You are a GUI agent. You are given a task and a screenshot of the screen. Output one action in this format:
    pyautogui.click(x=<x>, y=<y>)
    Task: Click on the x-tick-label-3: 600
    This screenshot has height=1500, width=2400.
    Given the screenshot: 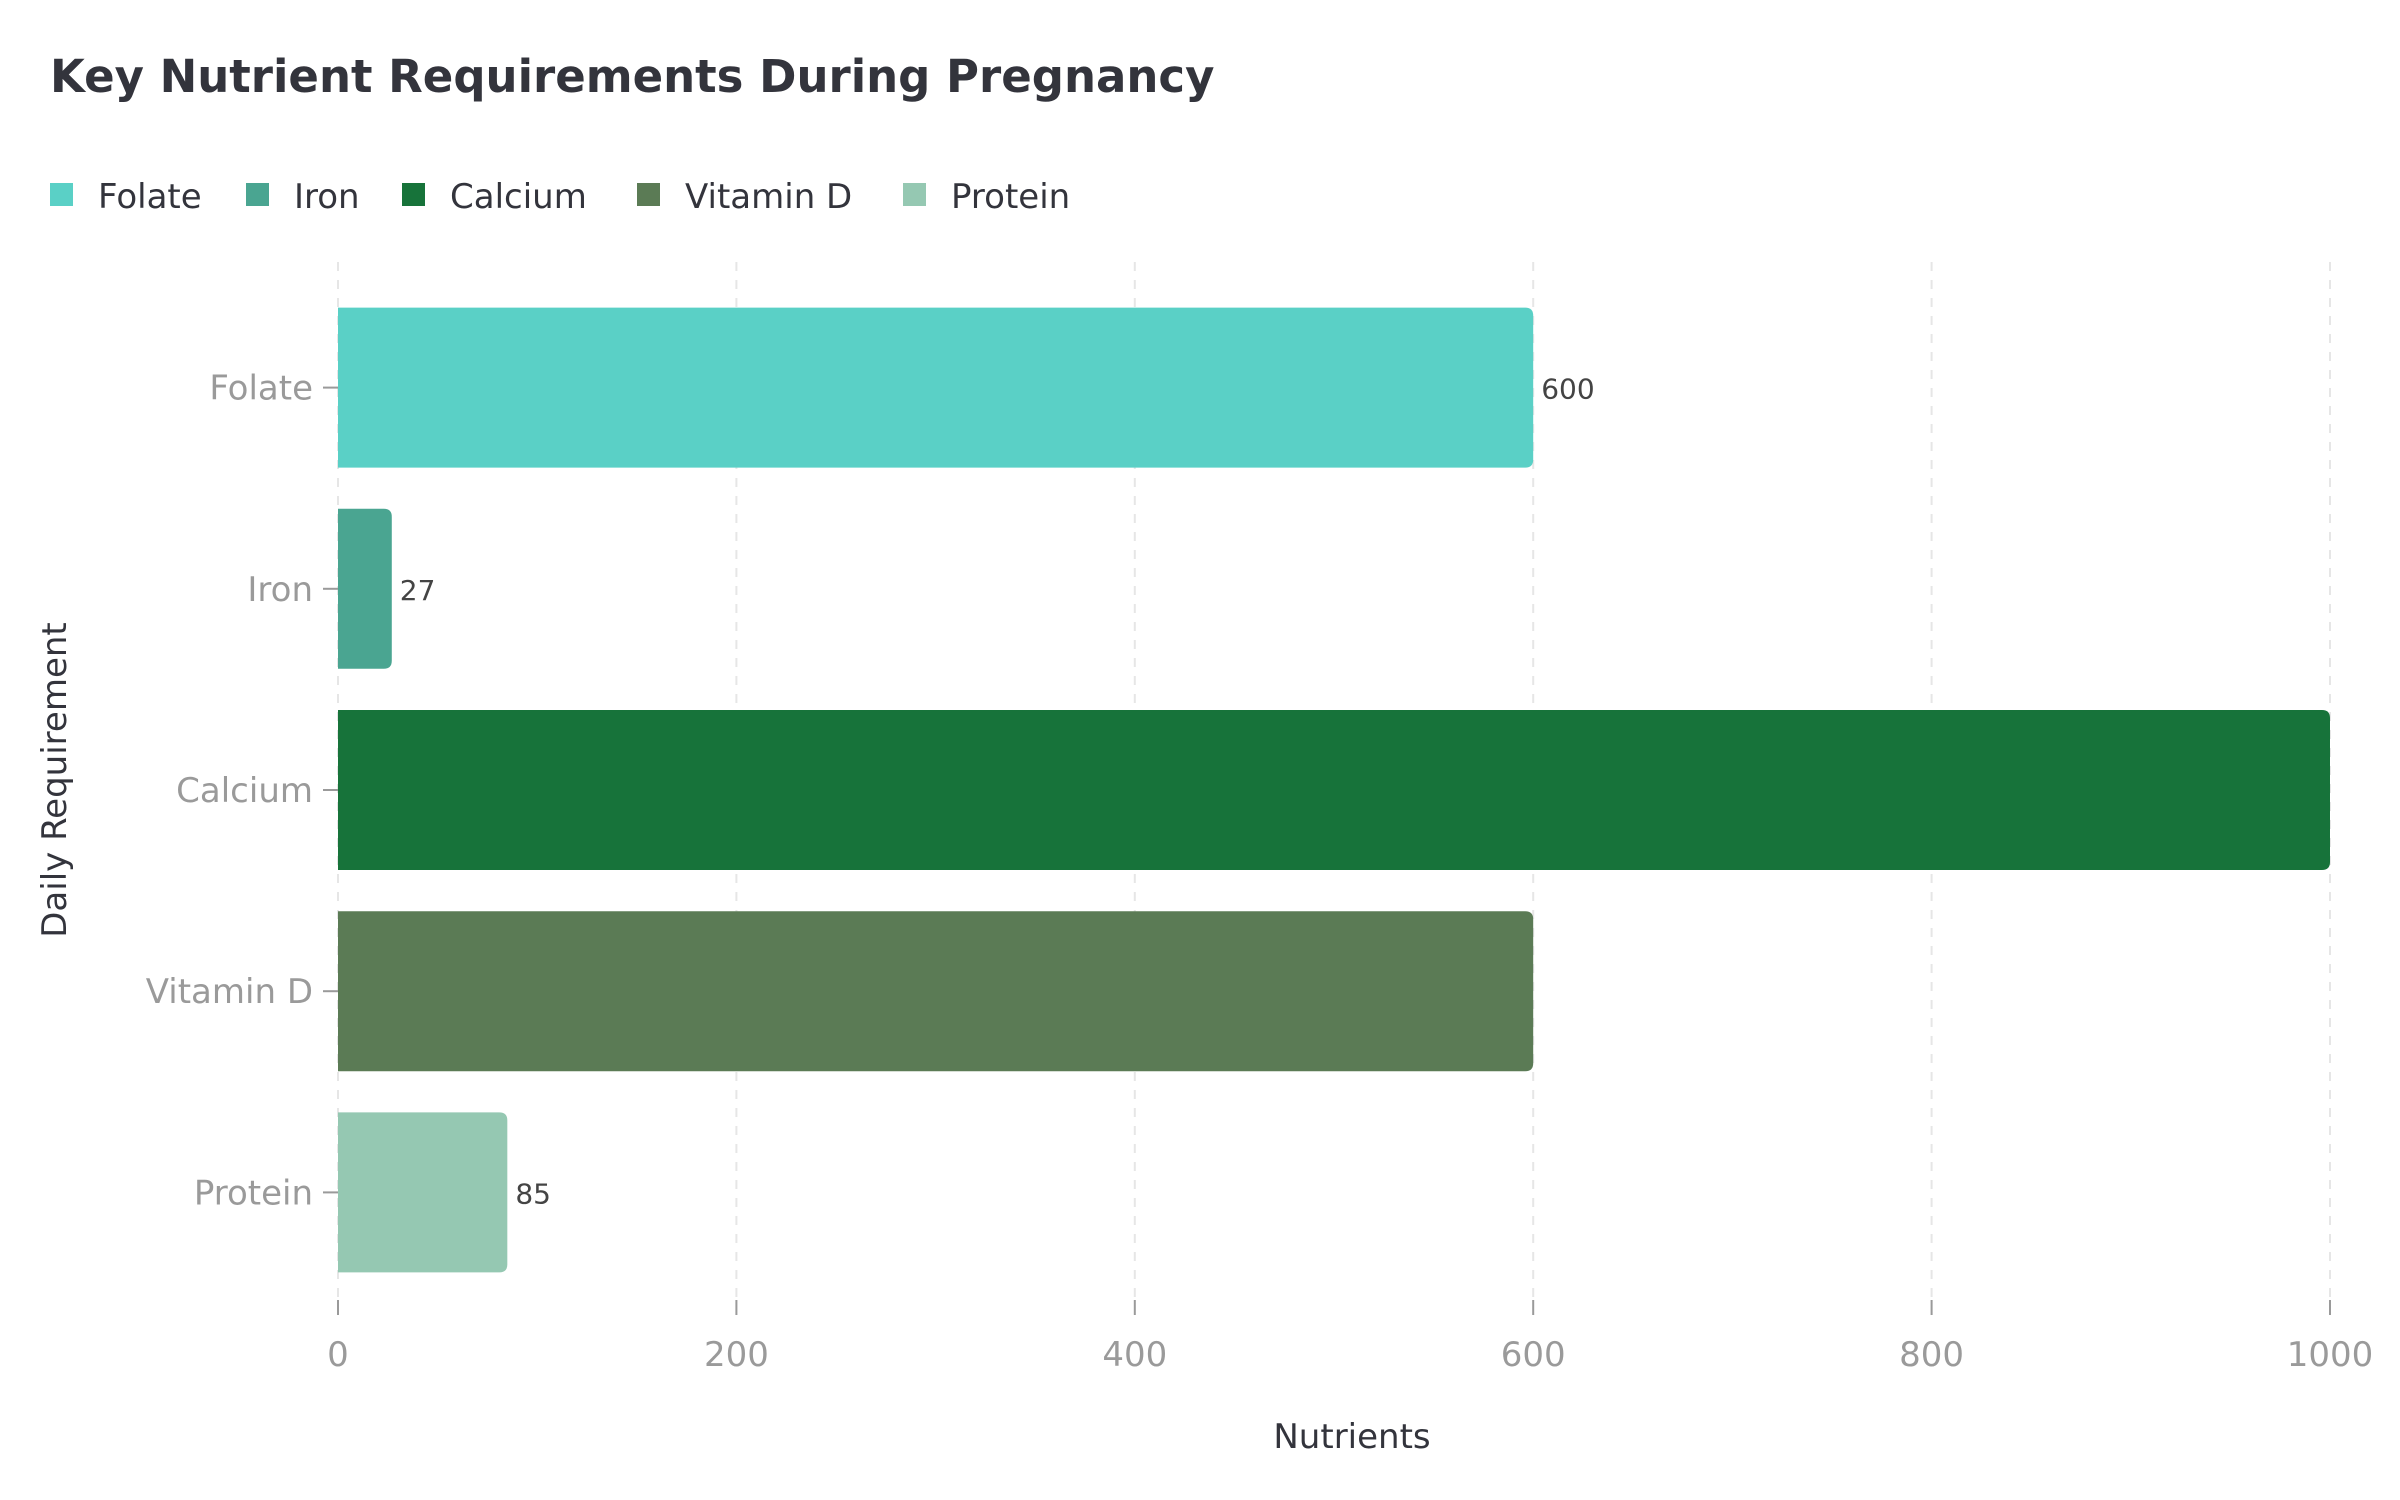 What is the action you would take?
    pyautogui.click(x=1533, y=1355)
    